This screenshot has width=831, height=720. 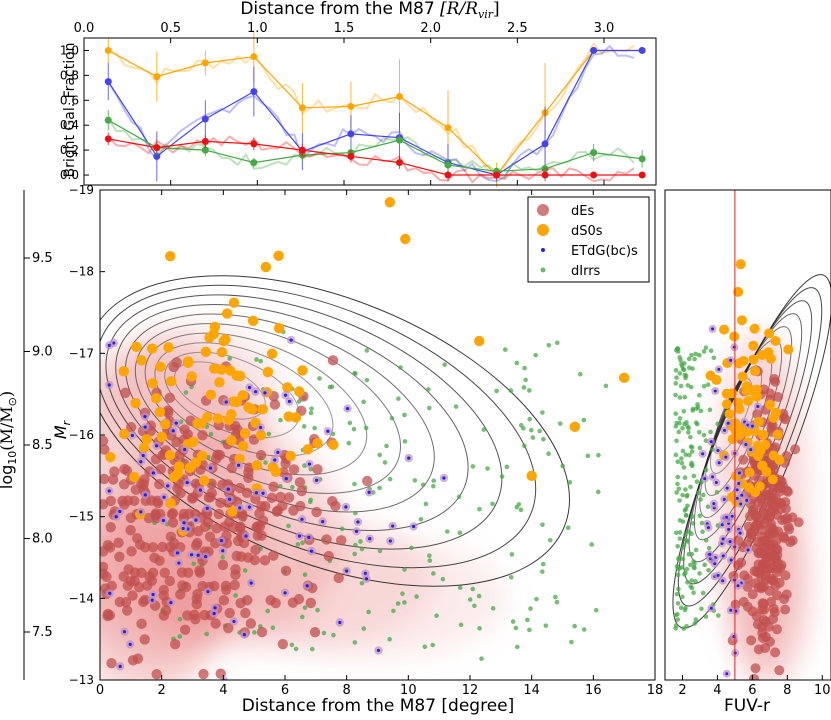 What do you see at coordinates (604, 28) in the screenshot?
I see `top-x-tick-label: 3.0` at bounding box center [604, 28].